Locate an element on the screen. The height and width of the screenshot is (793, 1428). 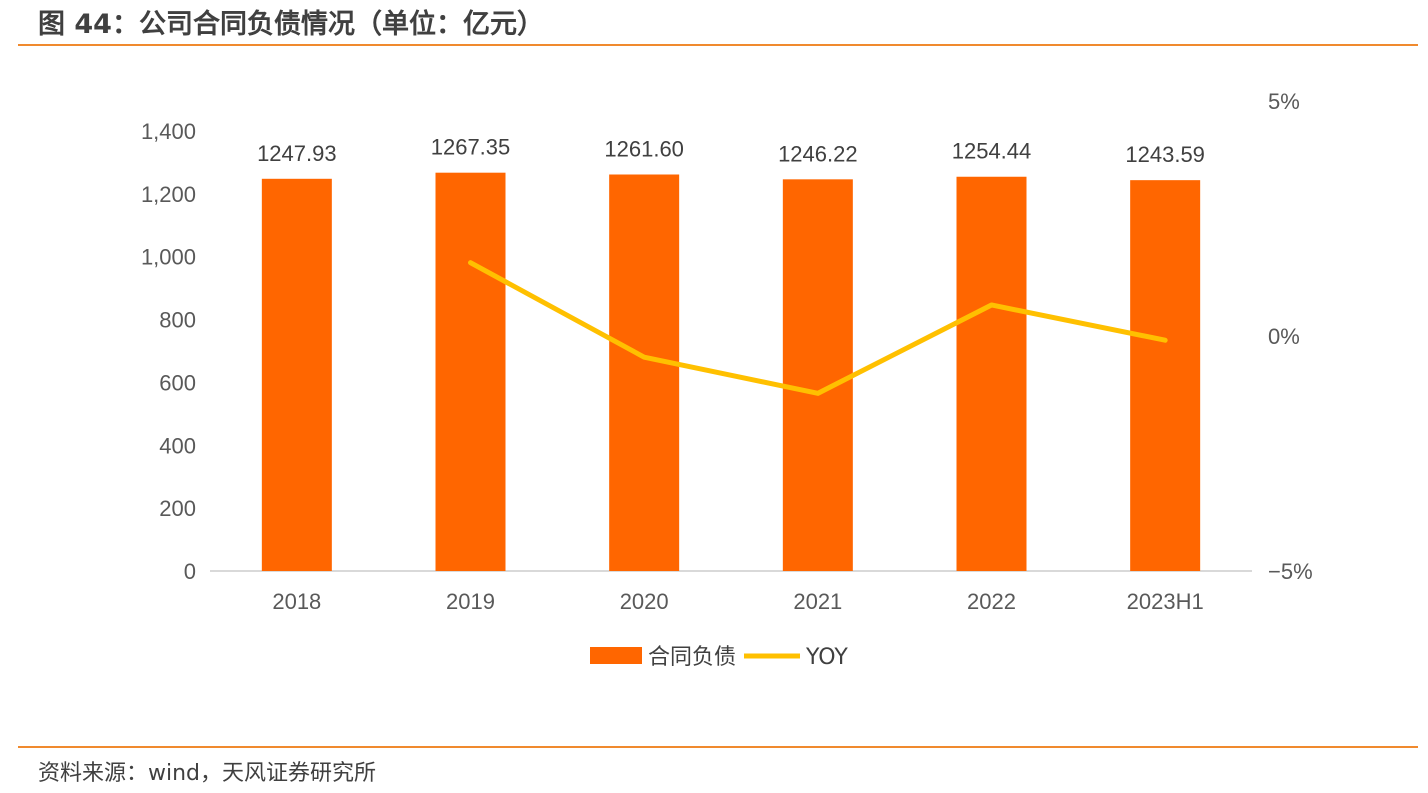
legend-line-label: YOY is located at coordinates (826, 657).